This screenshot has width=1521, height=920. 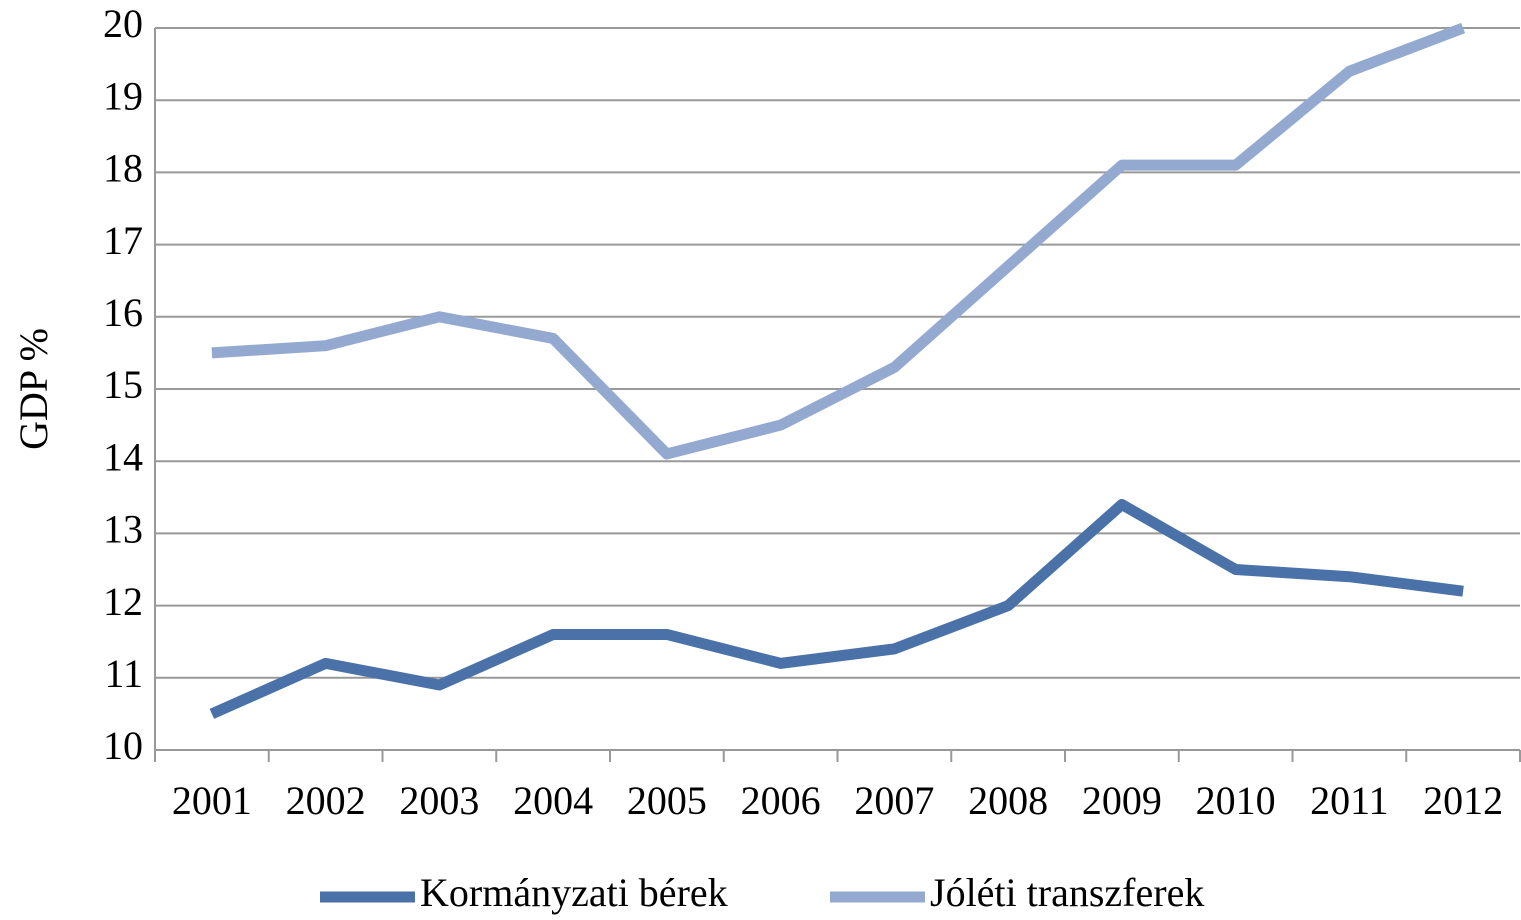 I want to click on x-tick-label: 2008, so click(x=1008, y=800).